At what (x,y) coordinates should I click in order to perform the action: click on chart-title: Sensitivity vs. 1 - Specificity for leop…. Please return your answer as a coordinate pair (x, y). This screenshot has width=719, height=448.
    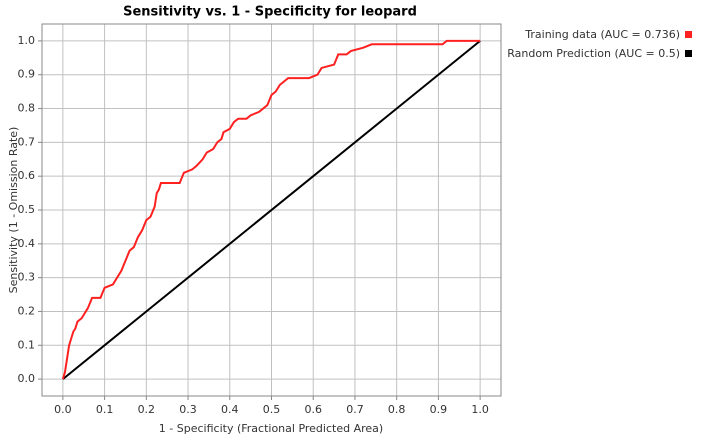
    Looking at the image, I should click on (270, 12).